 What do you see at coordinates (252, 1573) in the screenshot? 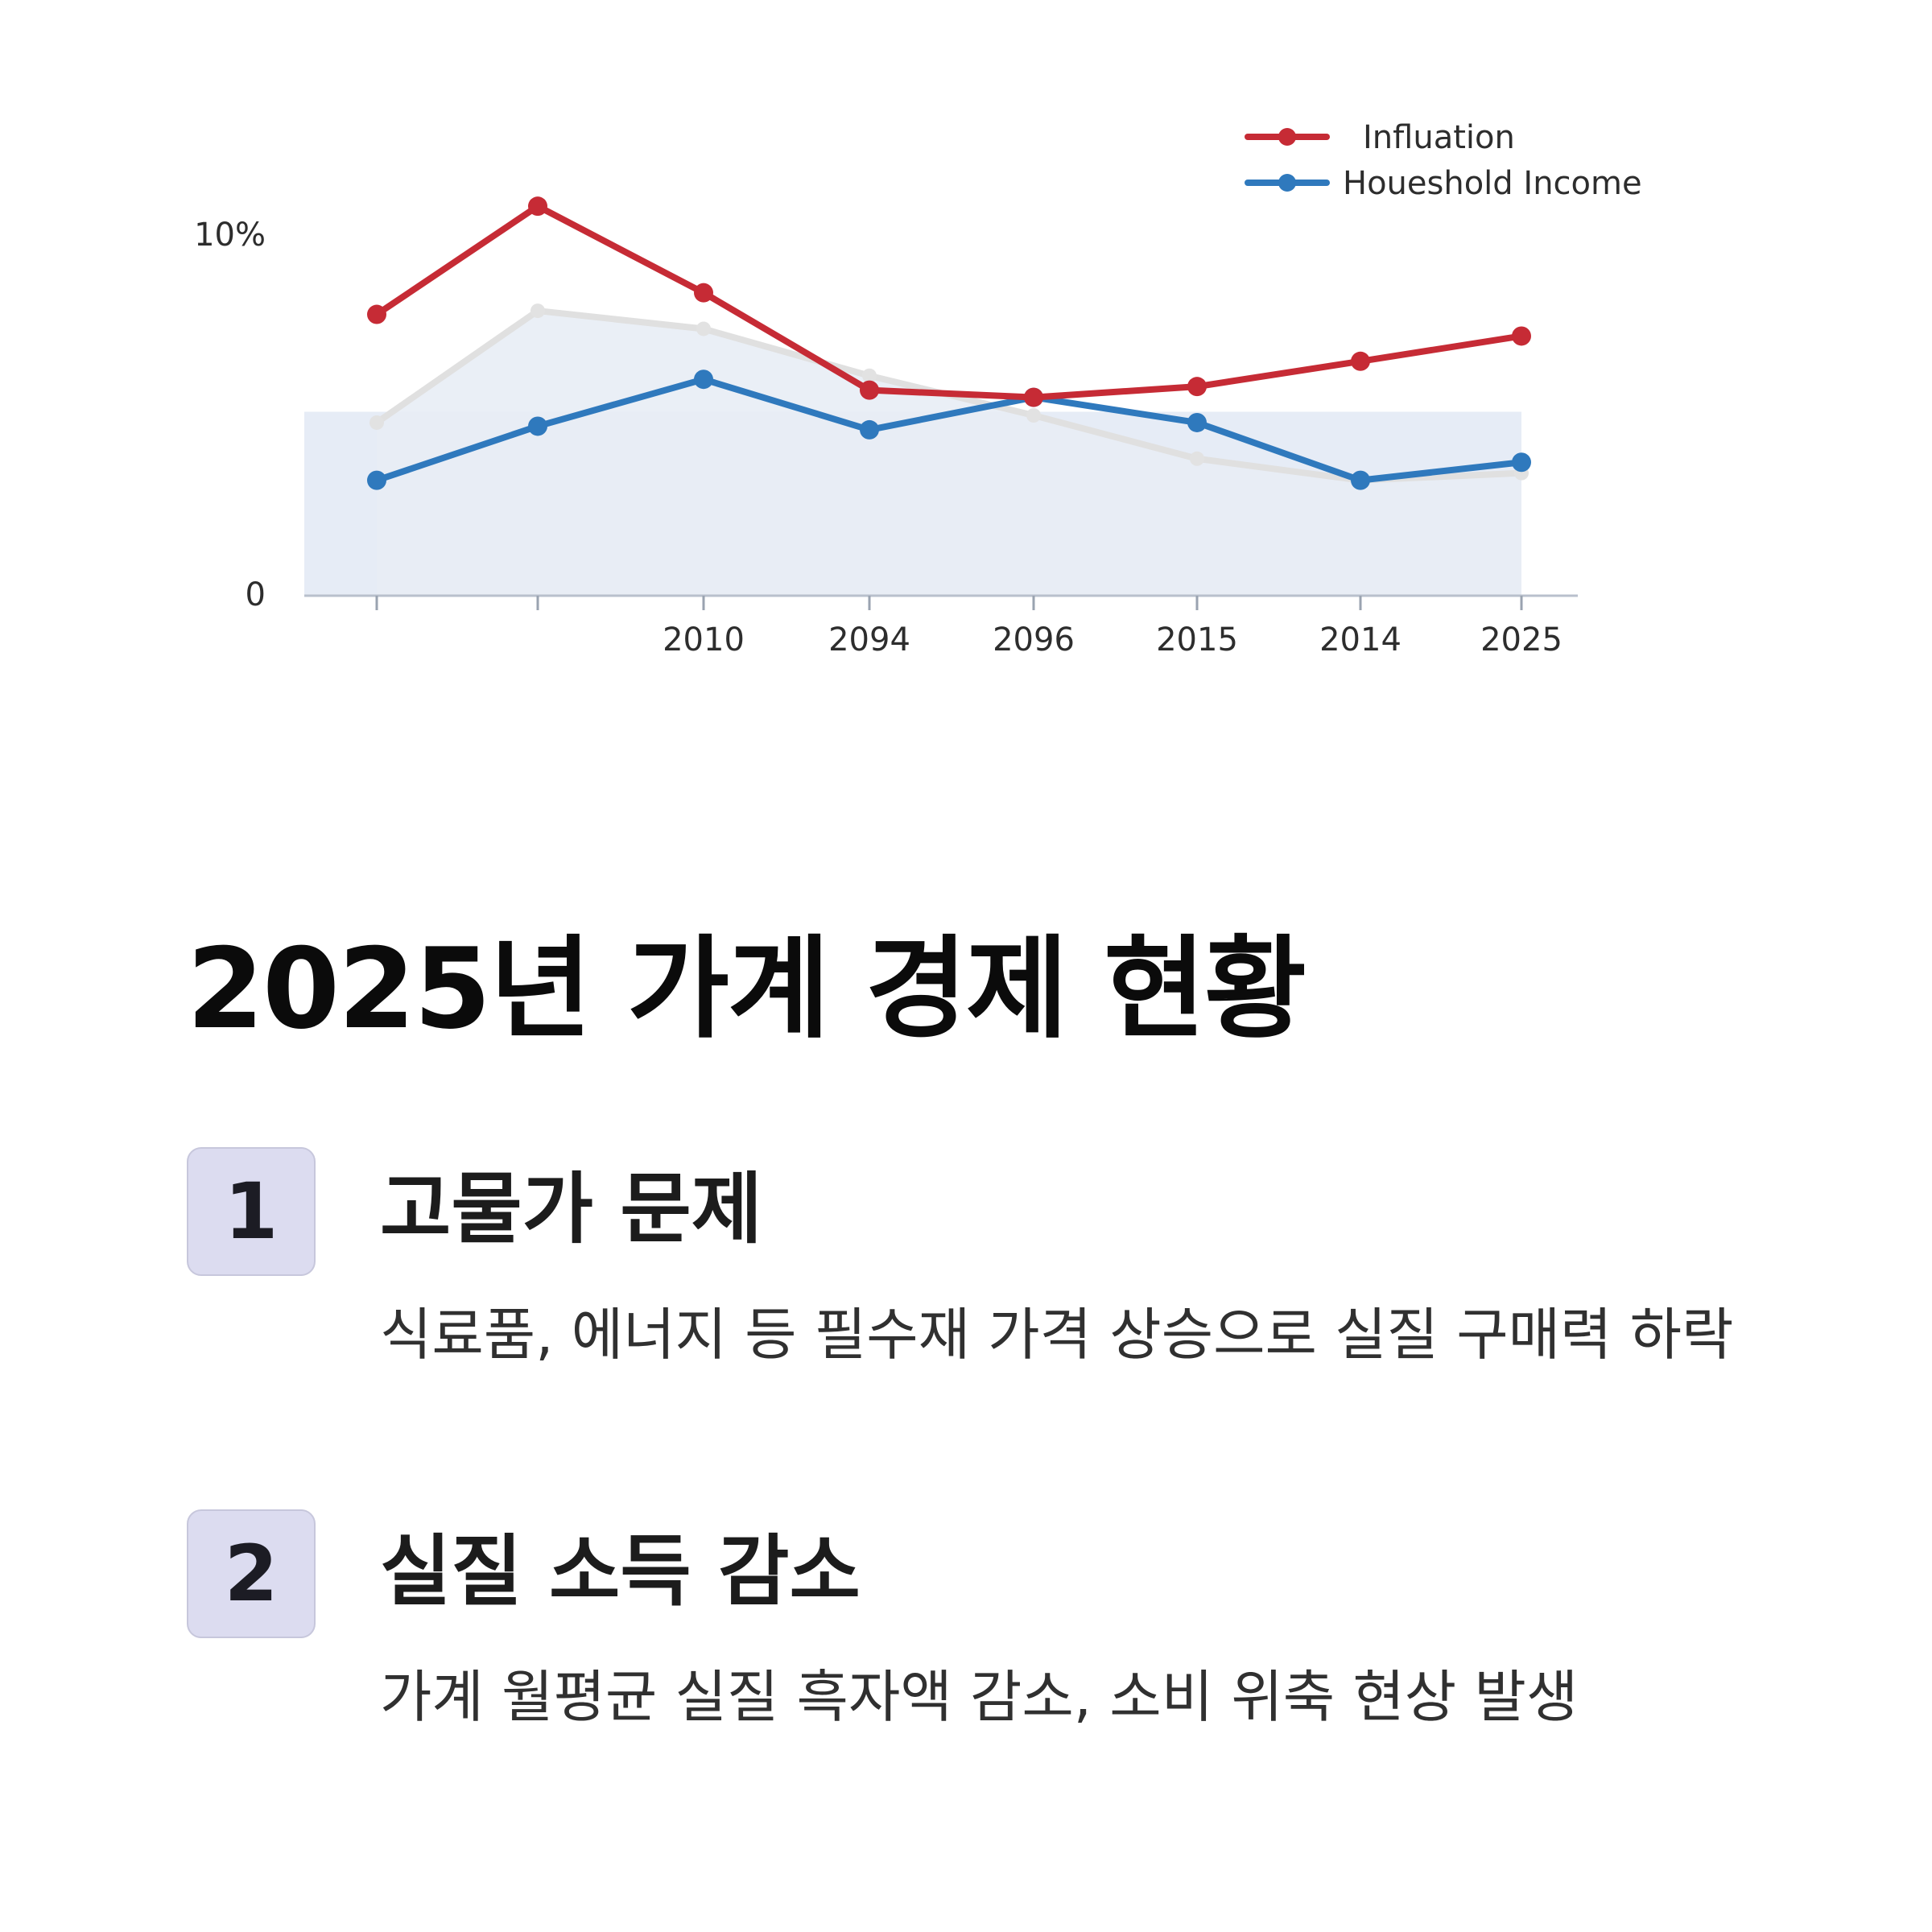
I see `item-number-badge: 2` at bounding box center [252, 1573].